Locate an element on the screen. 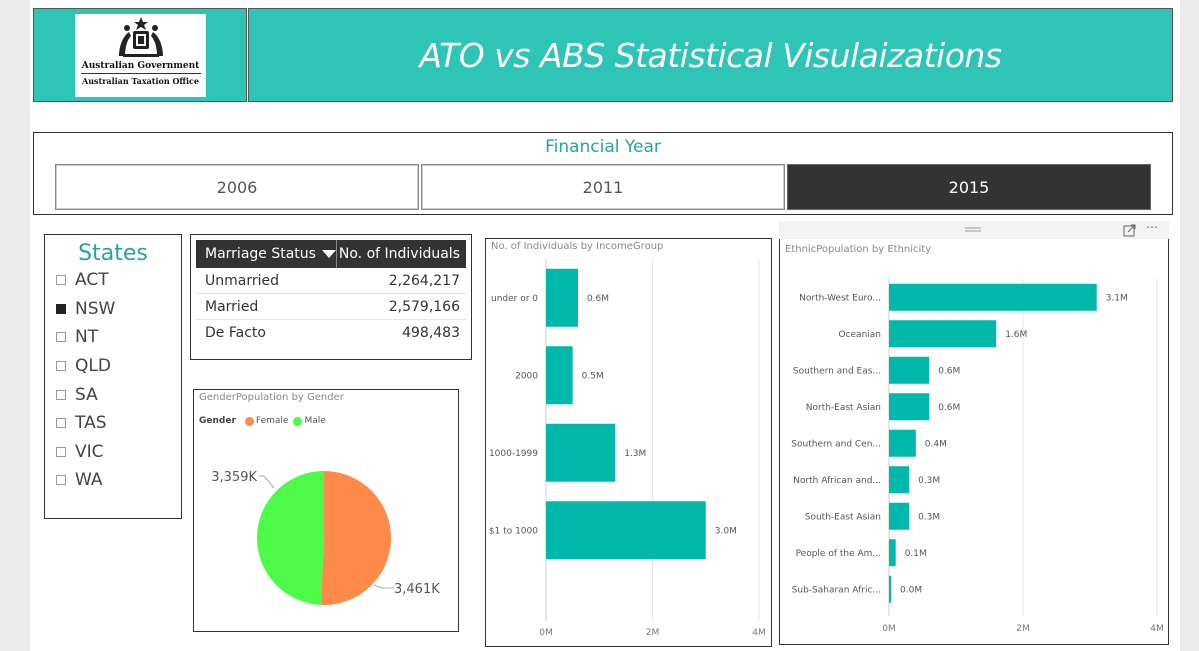 The width and height of the screenshot is (1199, 651). coat-of-arms-icon is located at coordinates (140, 37).